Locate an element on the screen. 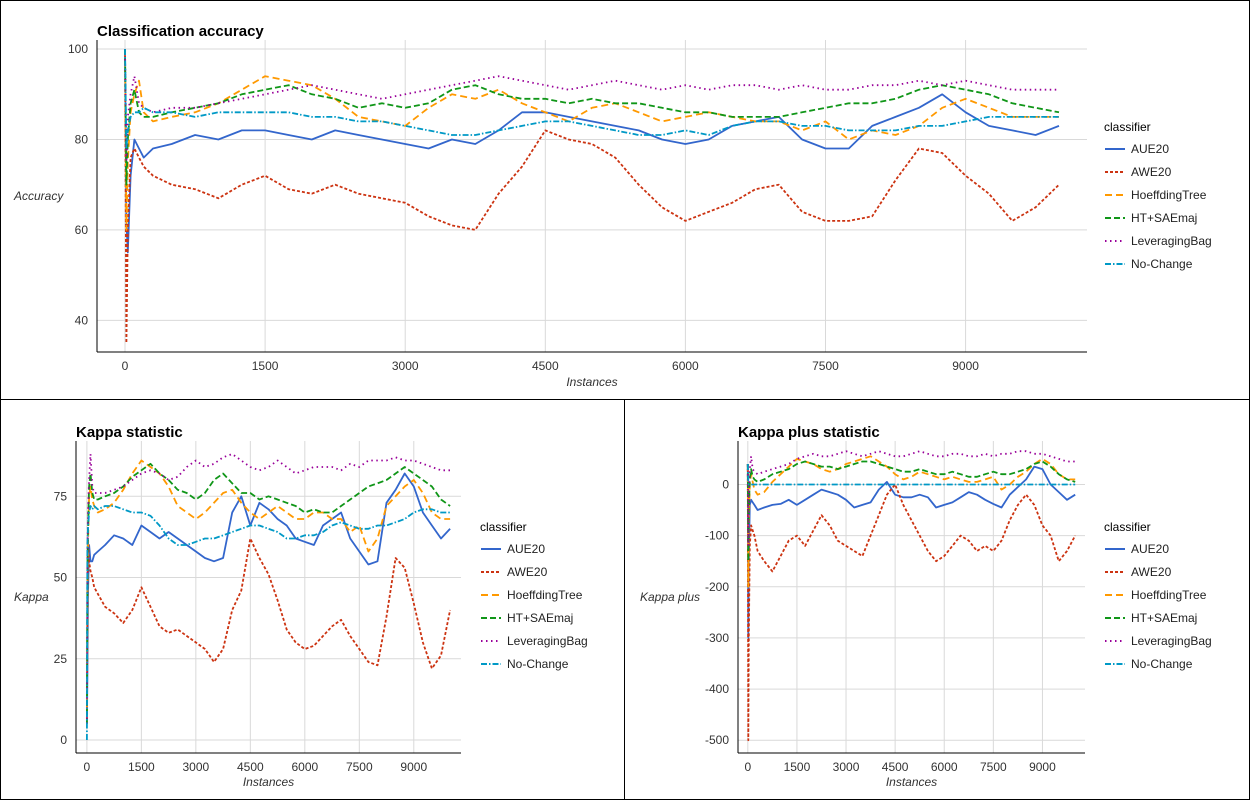 This screenshot has height=804, width=1250. y-tick-label: -400 is located at coordinates (717, 689).